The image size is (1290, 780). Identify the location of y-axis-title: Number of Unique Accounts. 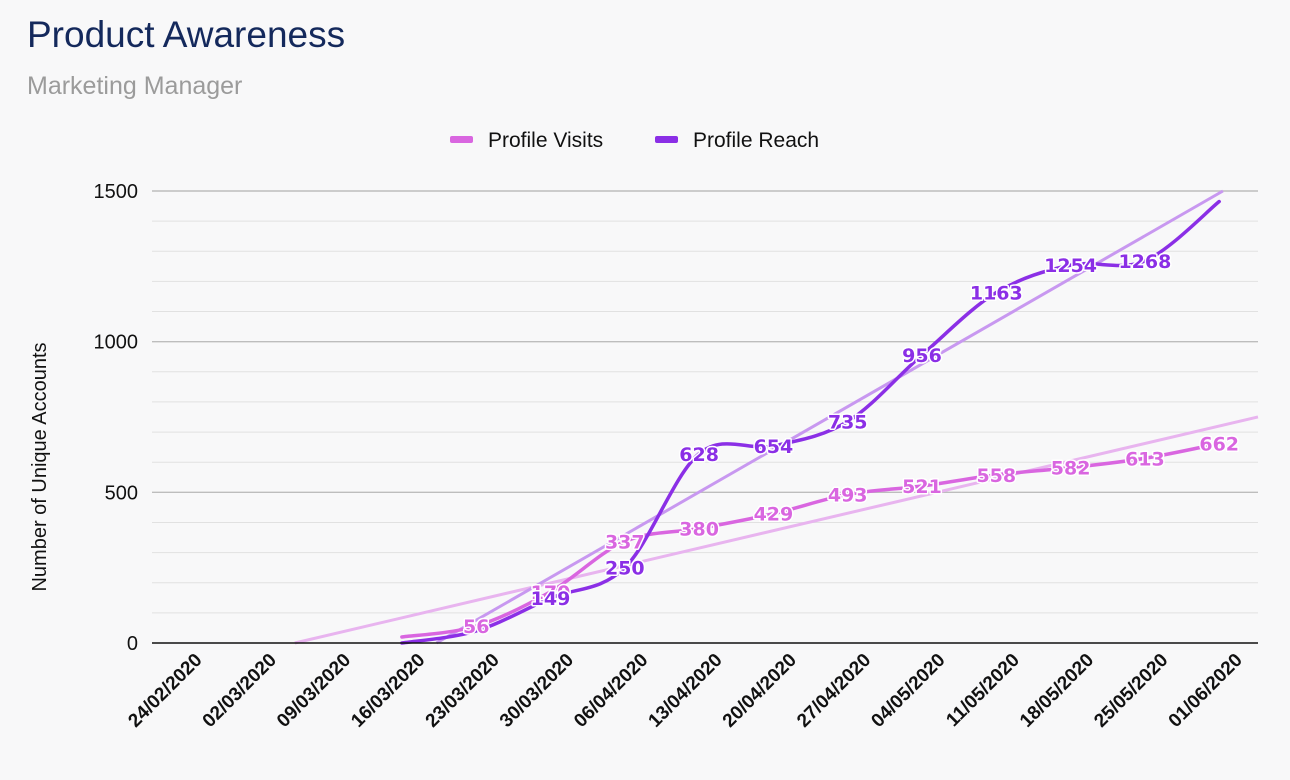
(40, 466).